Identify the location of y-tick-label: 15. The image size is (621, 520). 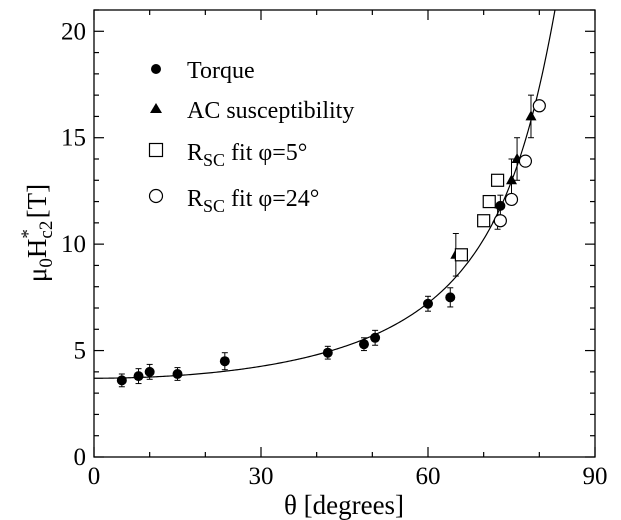
(73, 138).